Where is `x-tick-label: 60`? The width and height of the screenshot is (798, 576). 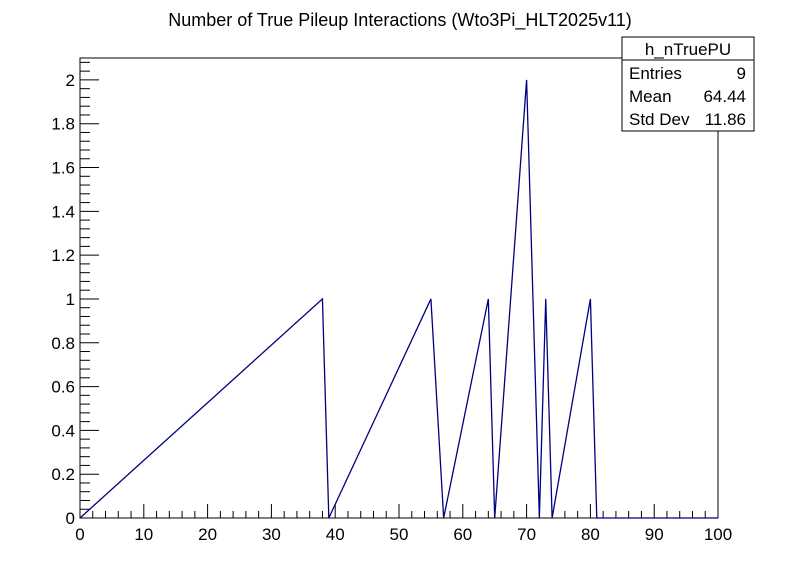 x-tick-label: 60 is located at coordinates (462, 534).